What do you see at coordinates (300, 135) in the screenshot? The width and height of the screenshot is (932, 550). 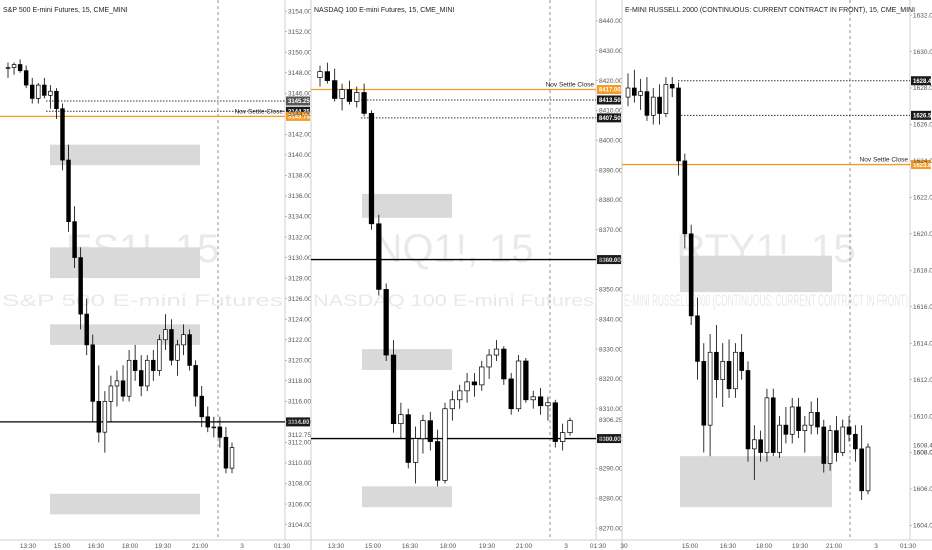 I see `y-tick-label: 3142.00` at bounding box center [300, 135].